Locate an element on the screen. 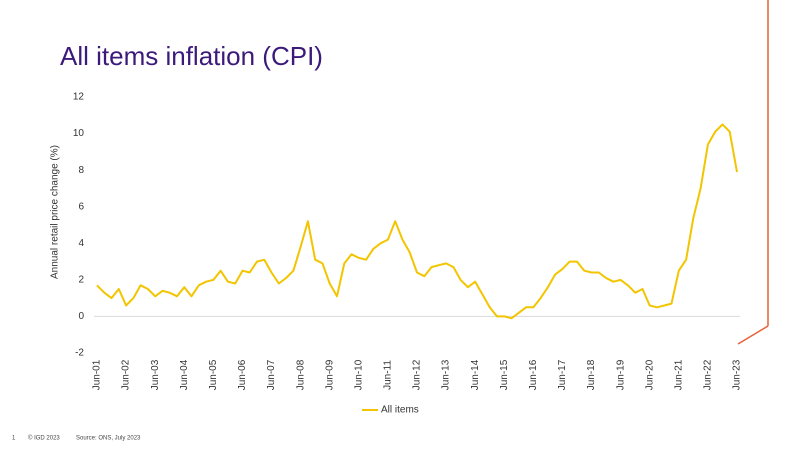 The height and width of the screenshot is (450, 800). x-tick-label: Jun-06 is located at coordinates (242, 374).